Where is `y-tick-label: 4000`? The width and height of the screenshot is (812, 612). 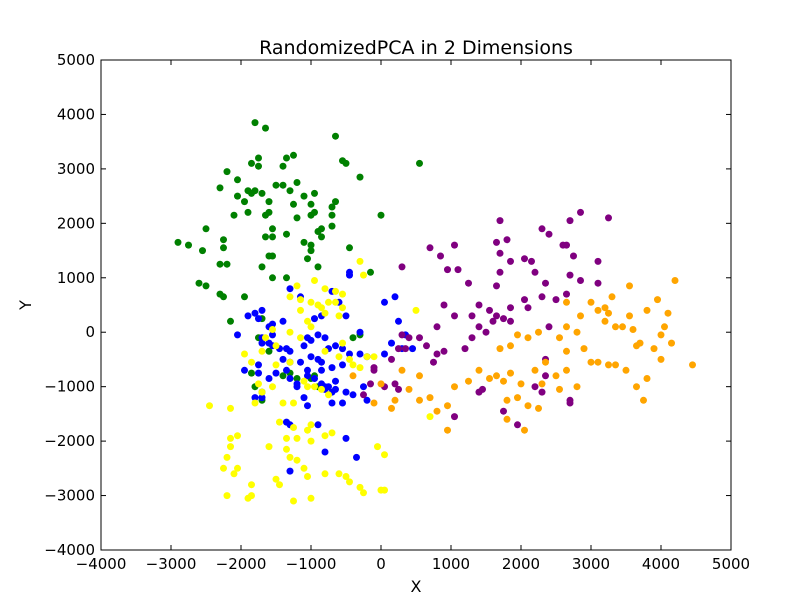
y-tick-label: 4000 is located at coordinates (76, 114).